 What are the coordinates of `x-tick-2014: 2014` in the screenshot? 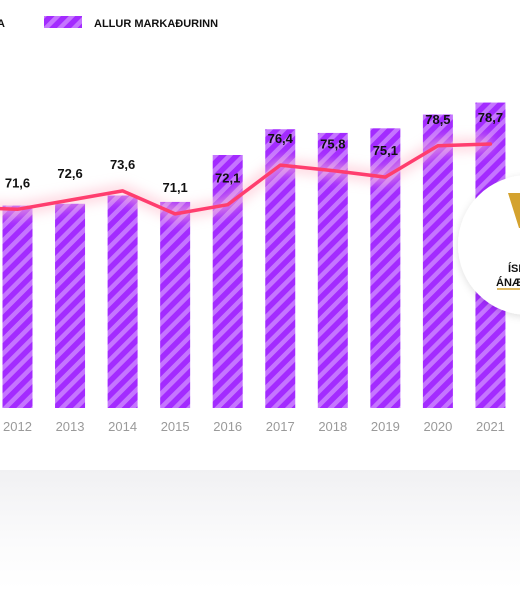 It's located at (122, 426).